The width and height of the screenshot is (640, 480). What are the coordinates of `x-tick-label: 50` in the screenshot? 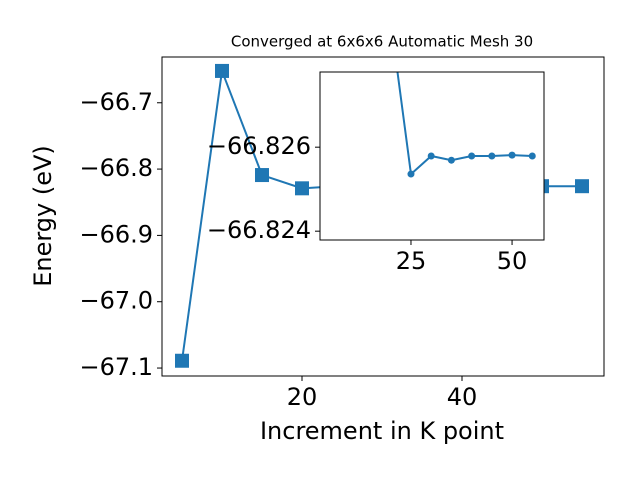 It's located at (512, 261).